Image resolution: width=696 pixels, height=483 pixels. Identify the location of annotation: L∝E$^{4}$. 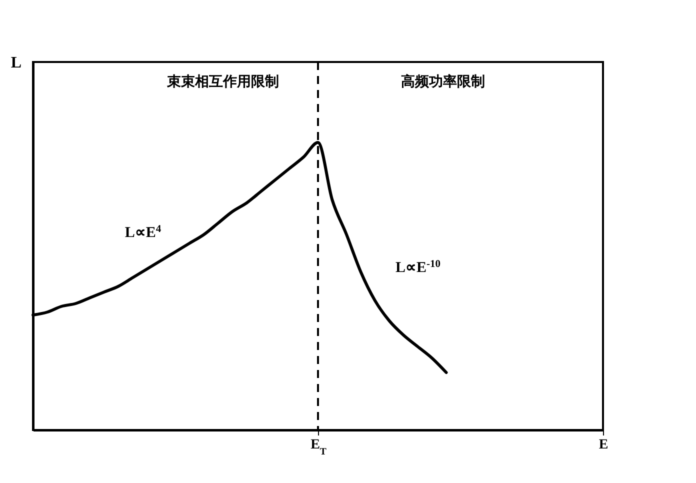
(143, 232).